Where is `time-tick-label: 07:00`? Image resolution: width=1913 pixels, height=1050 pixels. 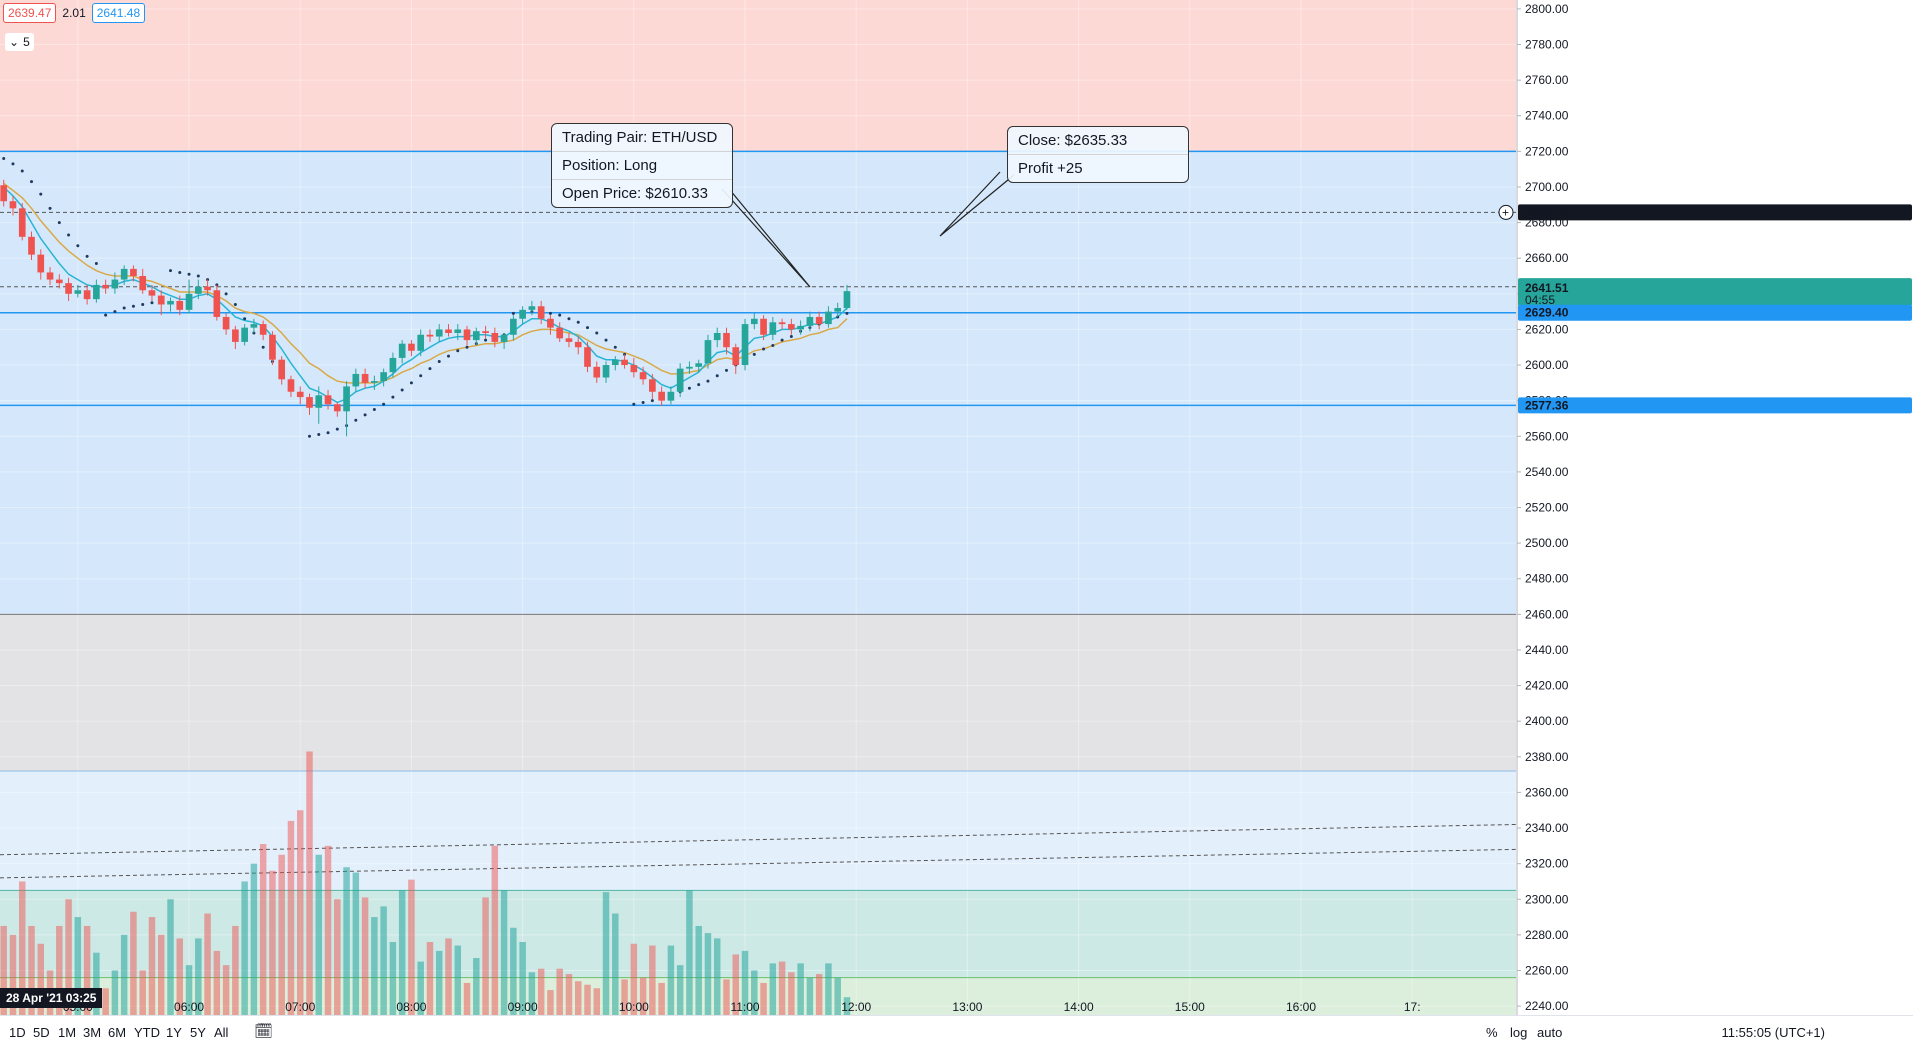 time-tick-label: 07:00 is located at coordinates (300, 1007).